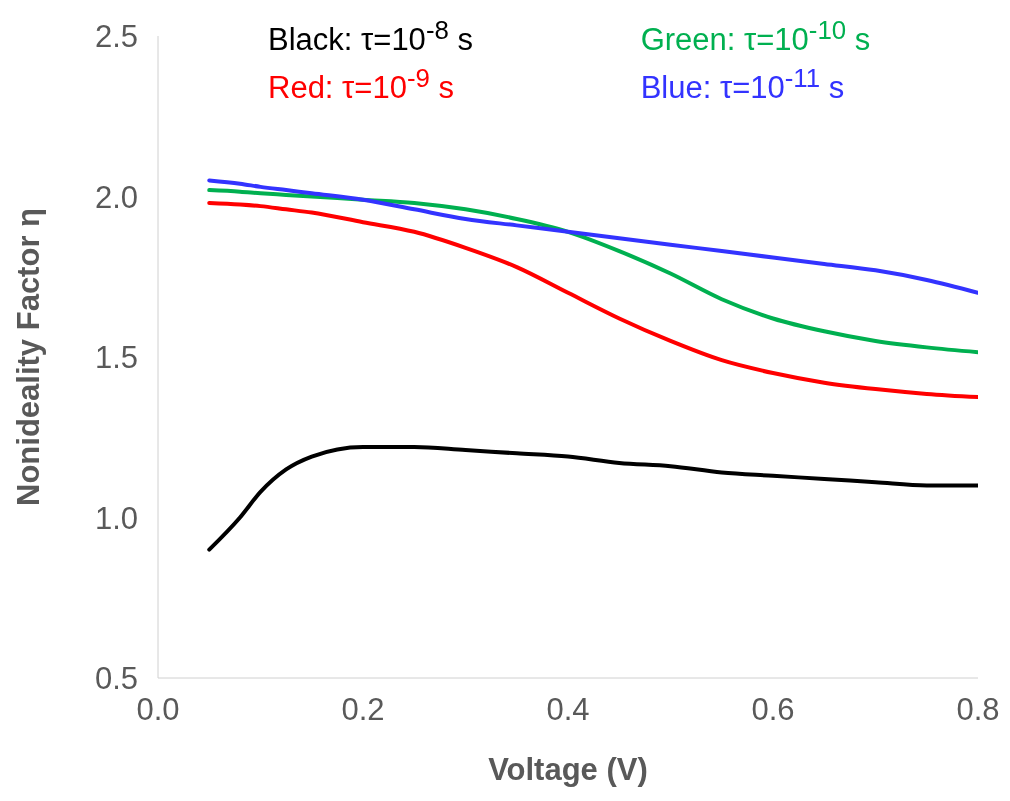 This screenshot has width=1010, height=801. Describe the element at coordinates (362, 85) in the screenshot. I see `text: Red: τ=10$^{-9}$ s` at that location.